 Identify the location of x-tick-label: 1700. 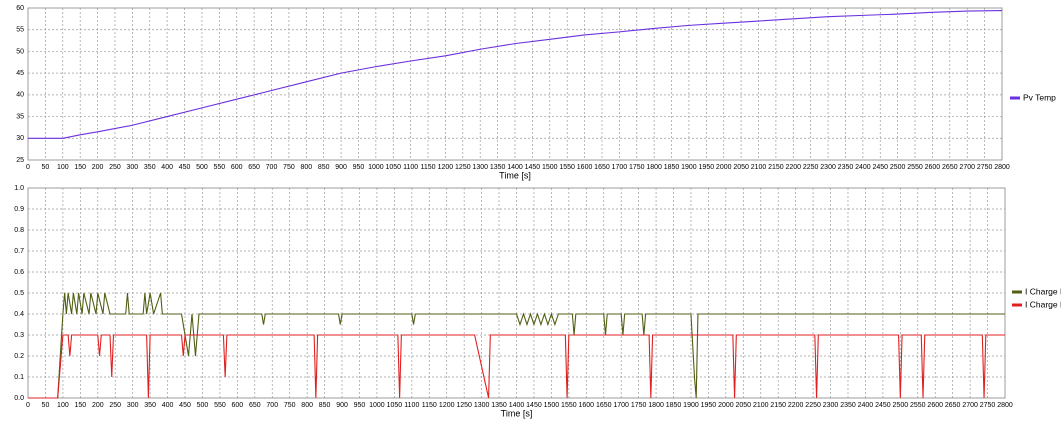
(621, 405).